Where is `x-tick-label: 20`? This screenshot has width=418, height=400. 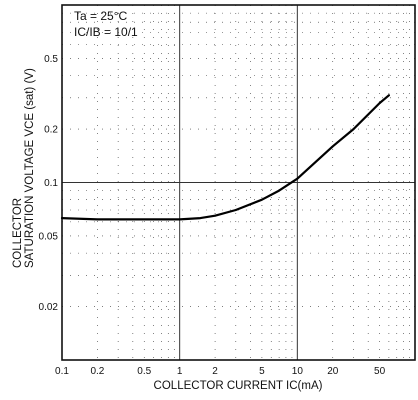 x-tick-label: 20 is located at coordinates (333, 371).